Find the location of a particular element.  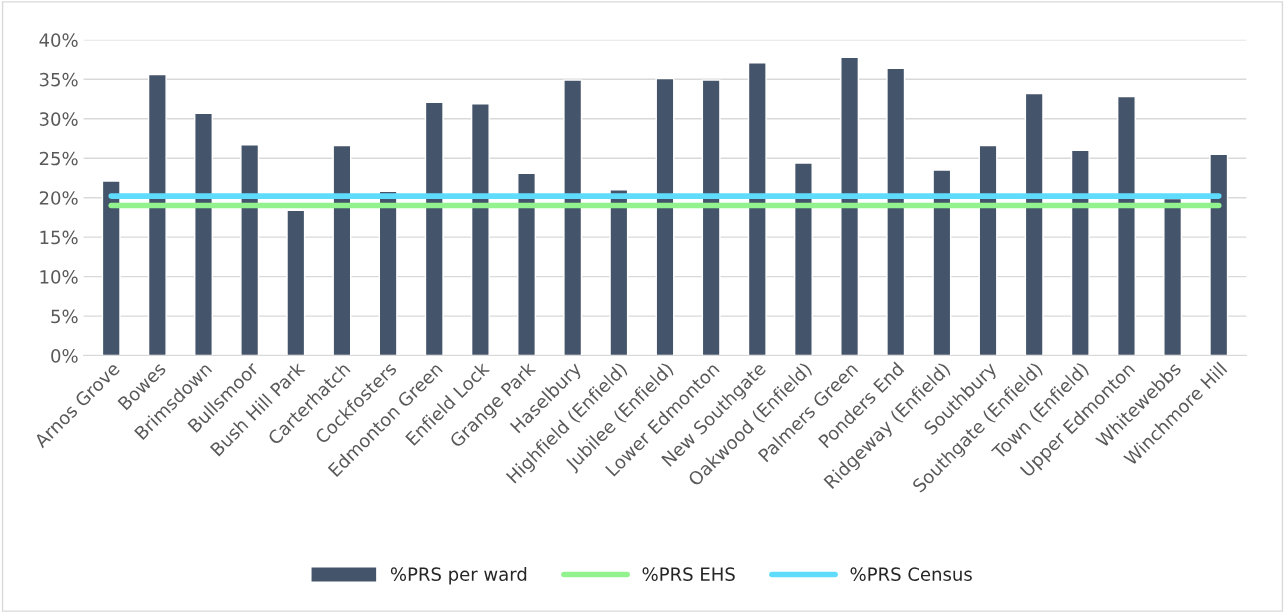

y-tick-label: 30% is located at coordinates (58, 119).